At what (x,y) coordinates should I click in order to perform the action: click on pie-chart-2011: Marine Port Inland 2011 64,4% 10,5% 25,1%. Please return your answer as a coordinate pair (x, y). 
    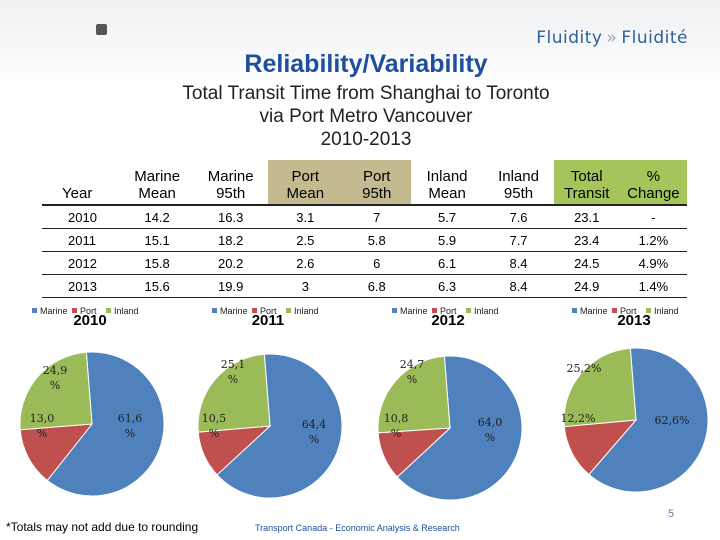
    Looking at the image, I should click on (270, 411).